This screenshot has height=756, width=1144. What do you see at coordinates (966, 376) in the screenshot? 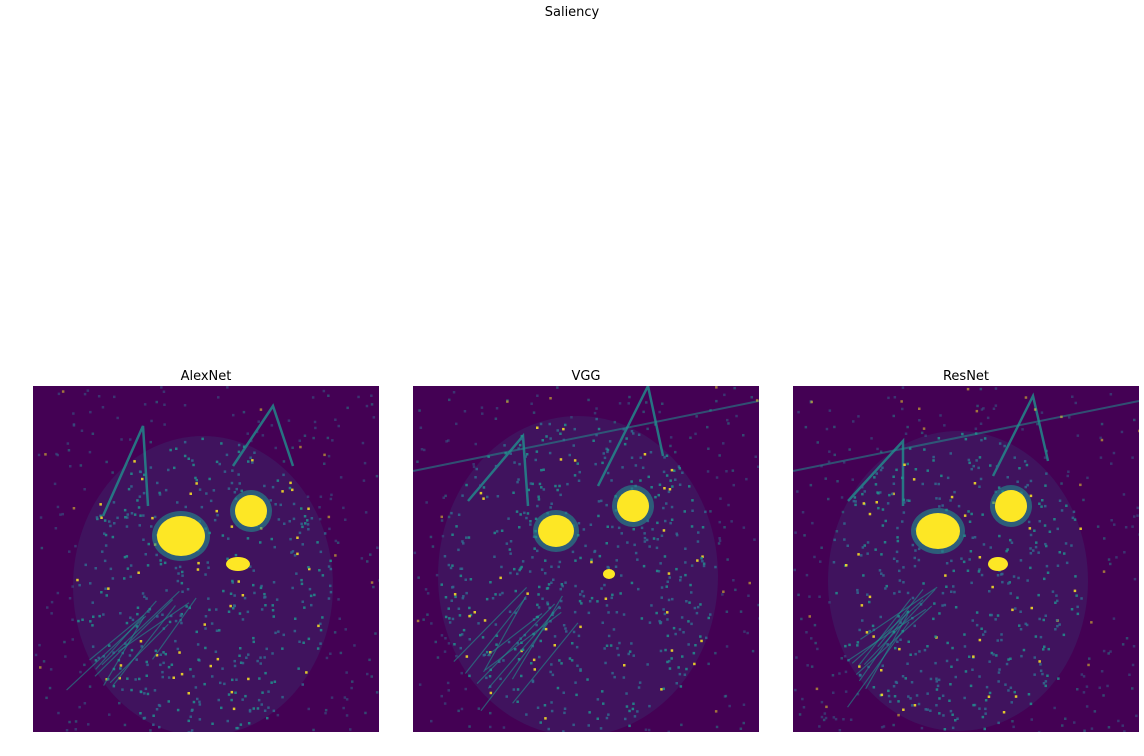
I see `panel-title-resnet: ResNet` at bounding box center [966, 376].